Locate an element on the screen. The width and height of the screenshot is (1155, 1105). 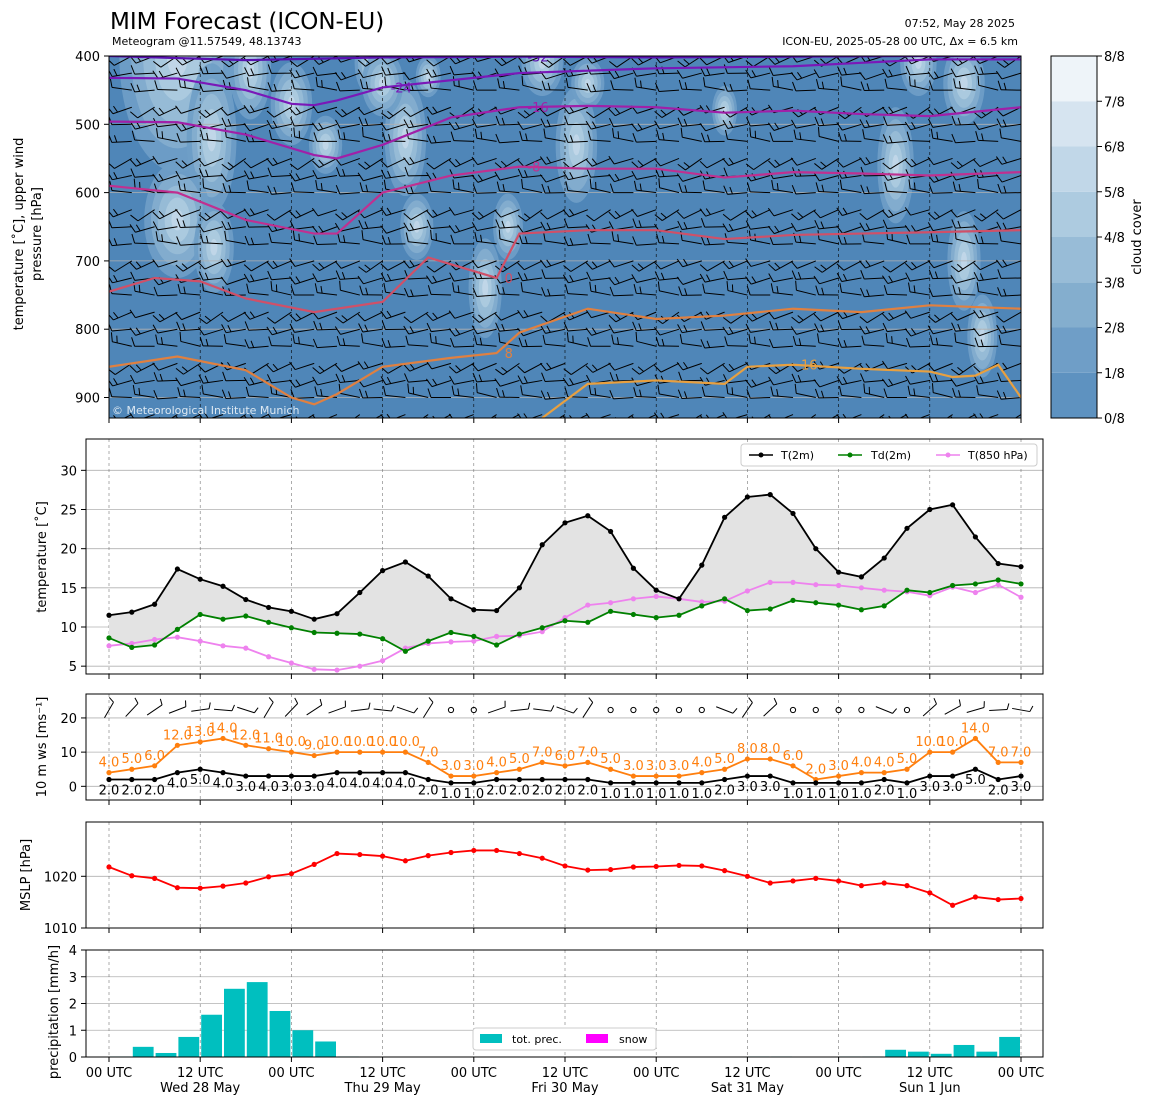
gust-label: 14.0 is located at coordinates (975, 728).